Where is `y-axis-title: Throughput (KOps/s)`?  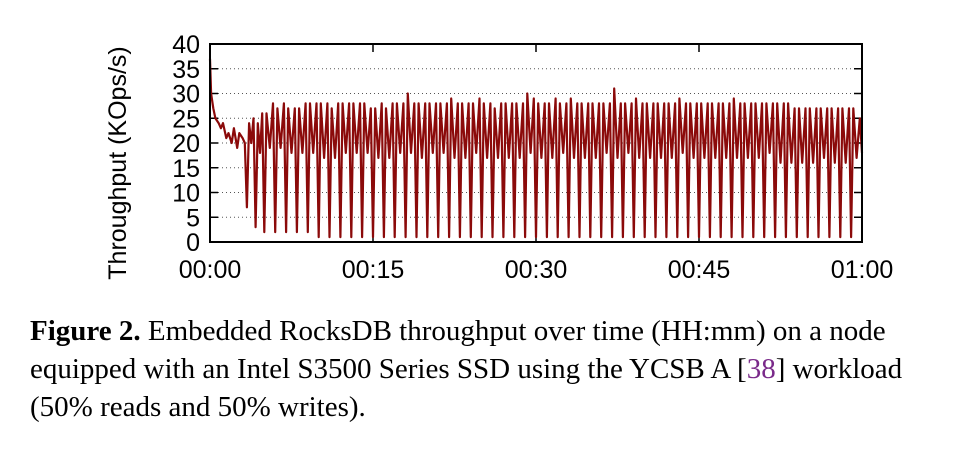 y-axis-title: Throughput (KOps/s) is located at coordinates (118, 162).